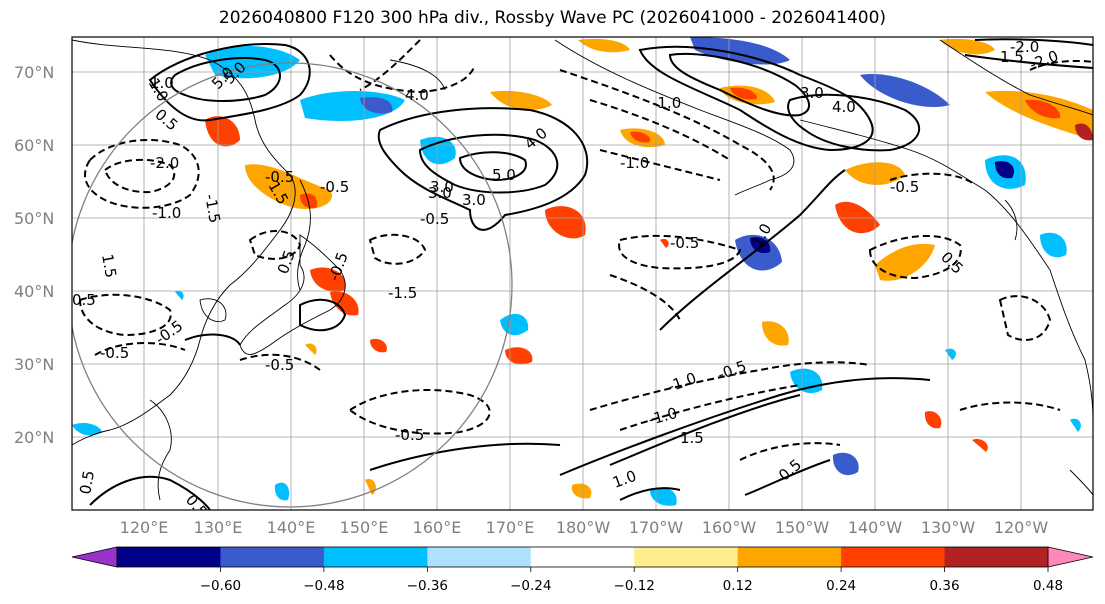 This screenshot has height=604, width=1105. I want to click on colorbar-outline, so click(582, 557).